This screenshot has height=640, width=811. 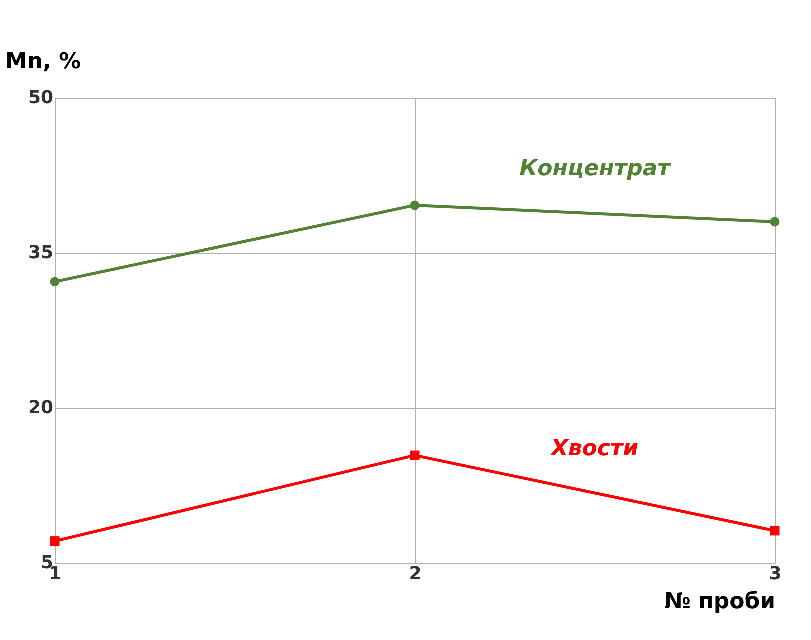 I want to click on y-tick-label: 35, so click(x=41, y=253).